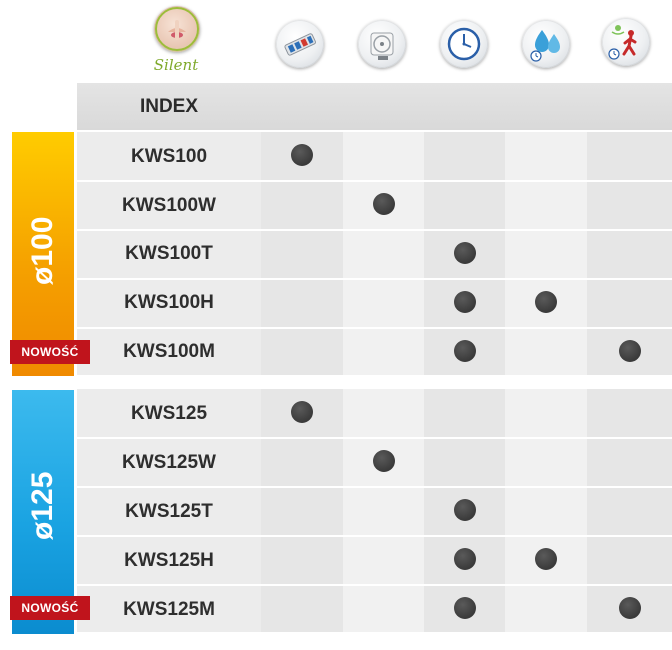  I want to click on cable-connector-icon, so click(300, 44).